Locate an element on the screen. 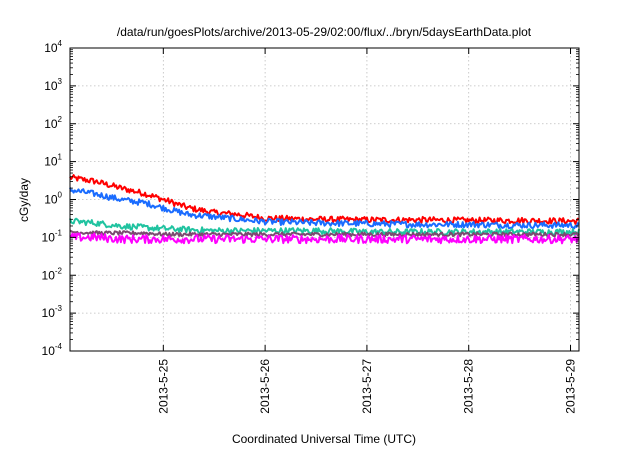 This screenshot has height=453, width=640. y-tick-label: 10⁰ is located at coordinates (53, 199).